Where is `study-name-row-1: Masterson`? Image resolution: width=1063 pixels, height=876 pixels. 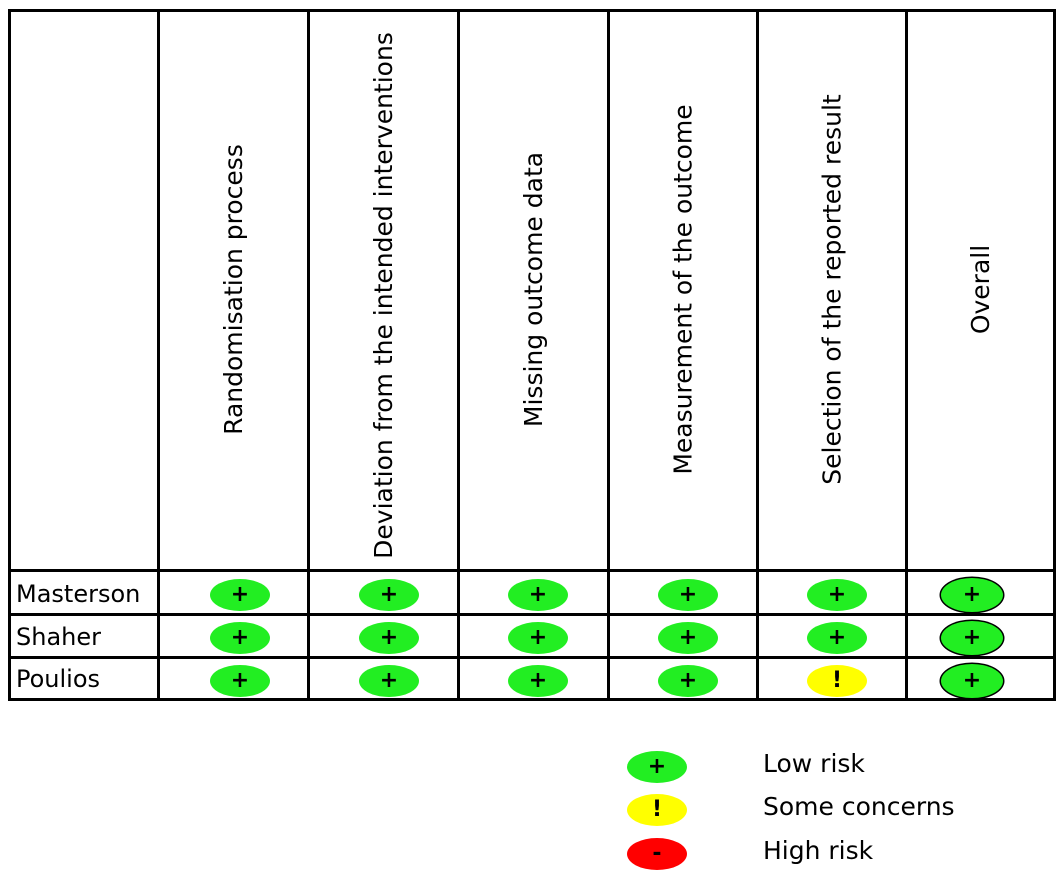
study-name-row-1: Masterson is located at coordinates (78, 594).